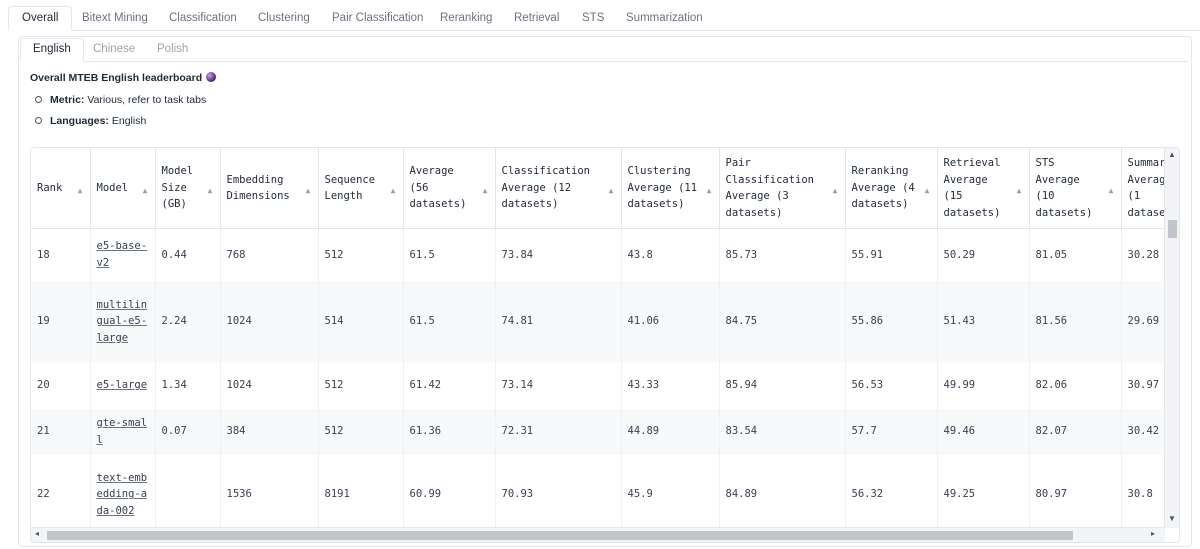  I want to click on crystal-ball-icon, so click(211, 77).